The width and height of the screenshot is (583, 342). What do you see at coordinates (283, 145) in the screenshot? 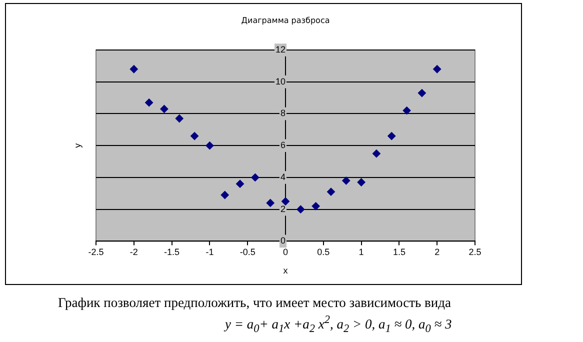
I see `y-tick-label: 6` at bounding box center [283, 145].